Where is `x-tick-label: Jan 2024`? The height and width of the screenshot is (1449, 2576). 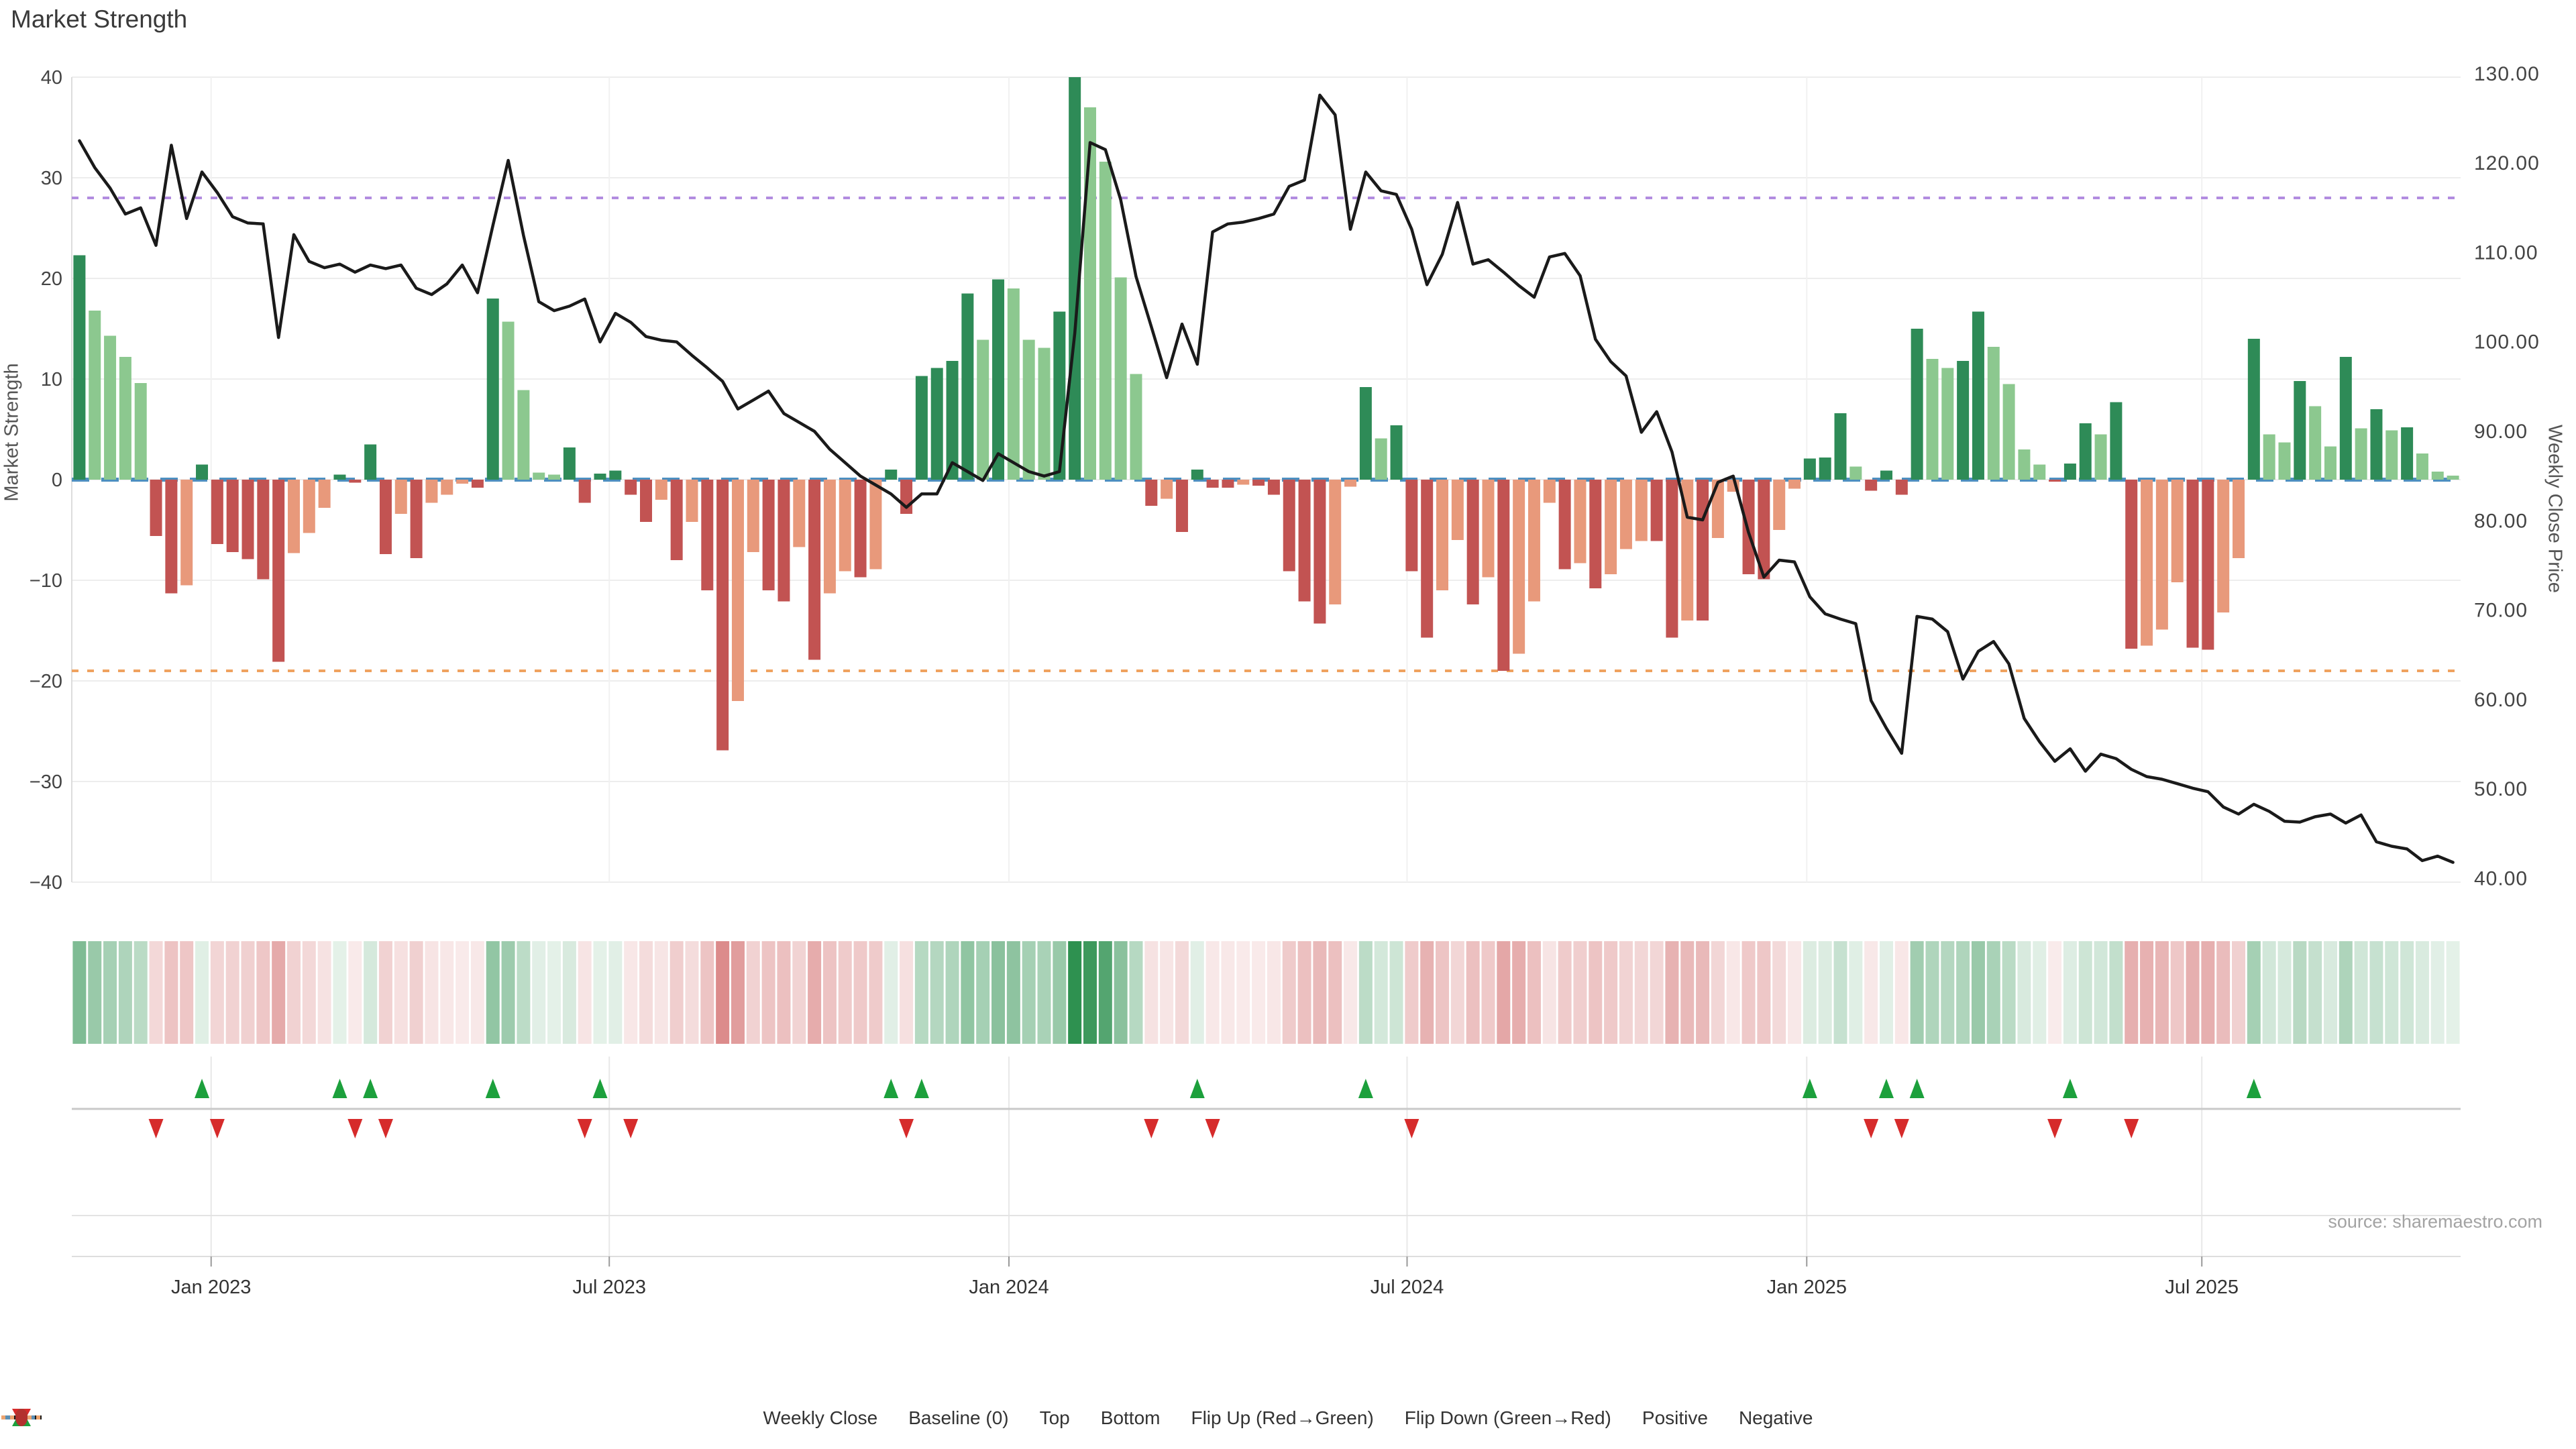 x-tick-label: Jan 2024 is located at coordinates (1009, 1287).